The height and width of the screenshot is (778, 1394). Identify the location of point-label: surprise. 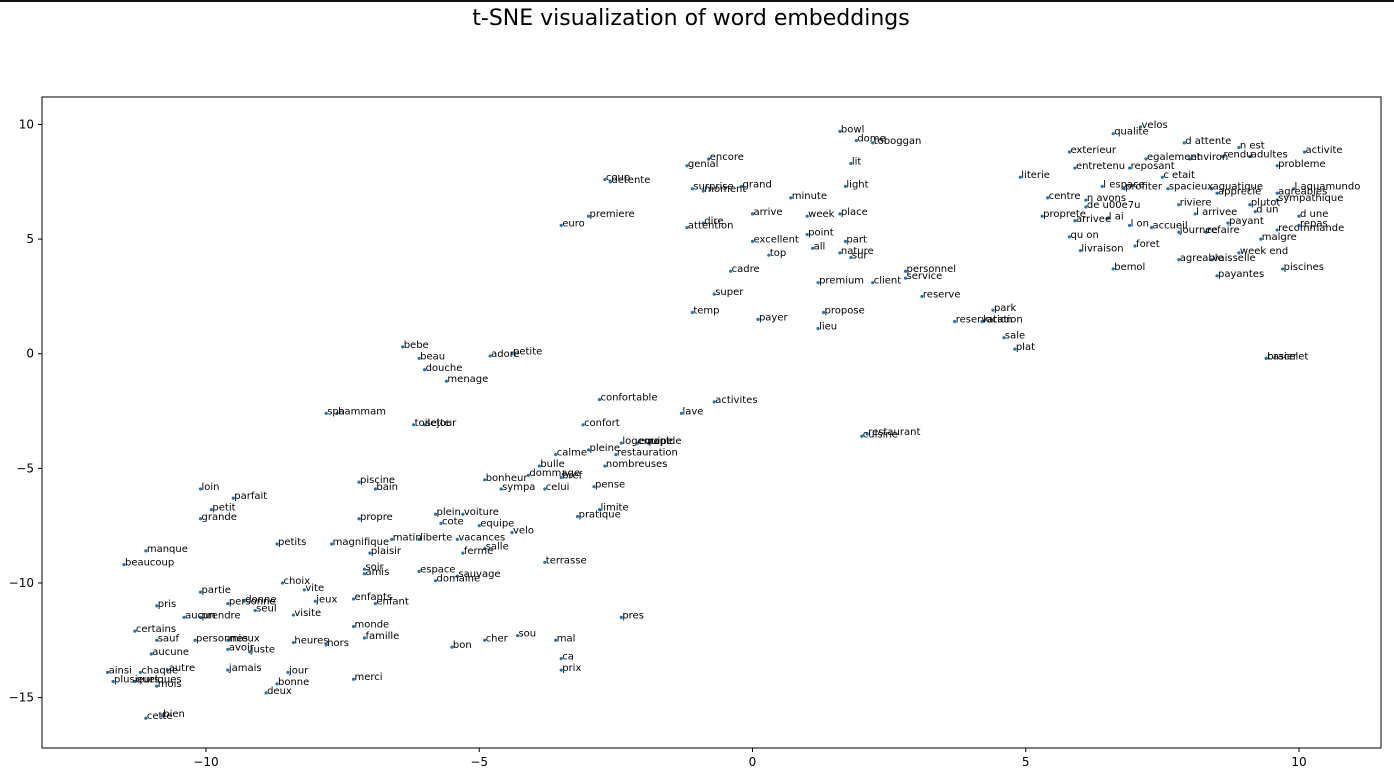
(713, 187).